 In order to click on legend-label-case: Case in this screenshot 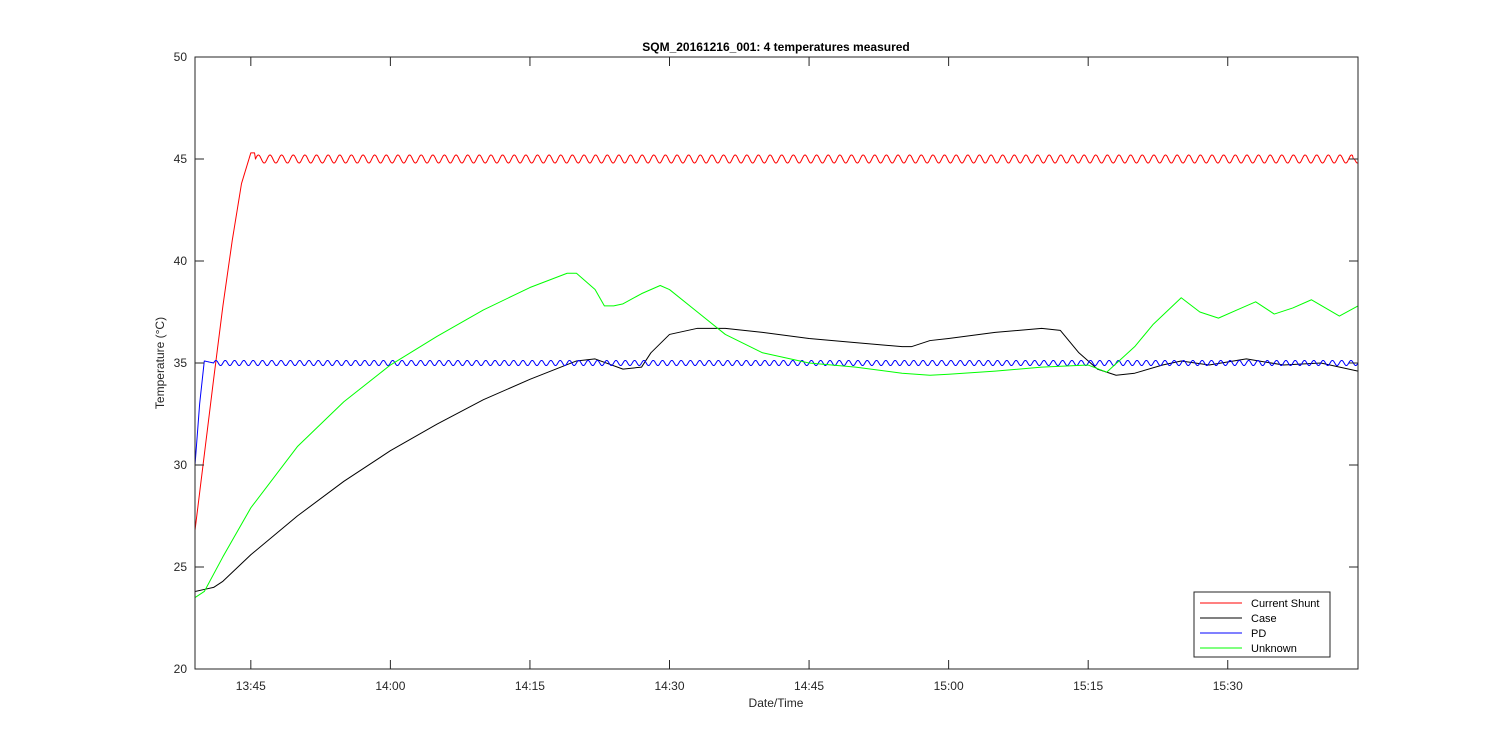, I will do `click(1264, 619)`.